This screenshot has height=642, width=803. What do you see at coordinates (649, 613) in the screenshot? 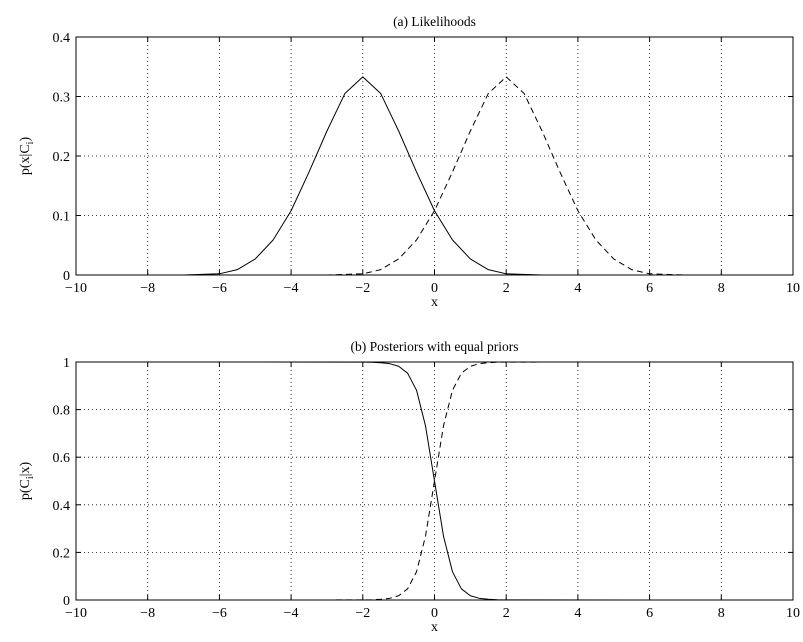
I see `chart-2-xtick-label-8: 6` at bounding box center [649, 613].